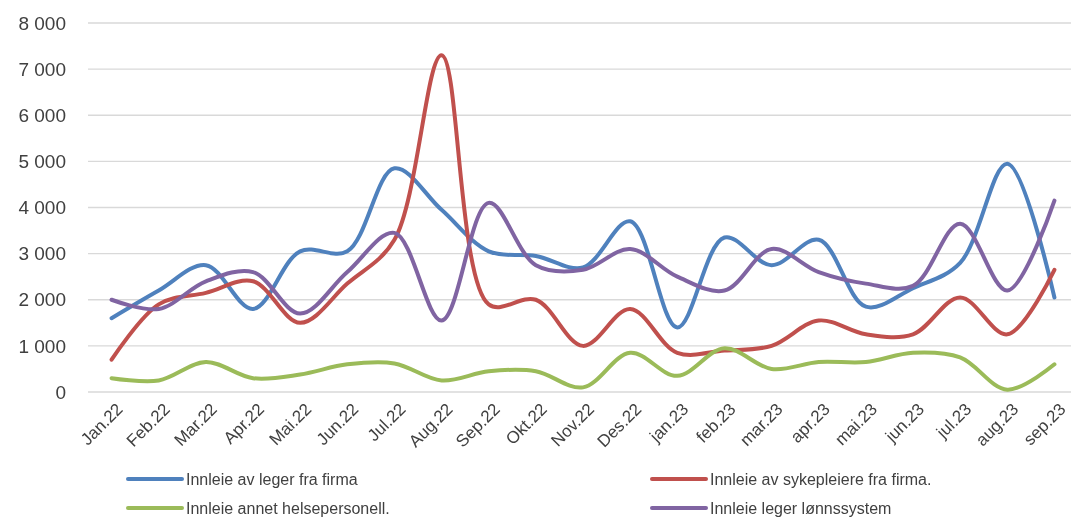 The image size is (1071, 521). Describe the element at coordinates (42, 23) in the screenshot. I see `y-tick-label: 8 000` at that location.